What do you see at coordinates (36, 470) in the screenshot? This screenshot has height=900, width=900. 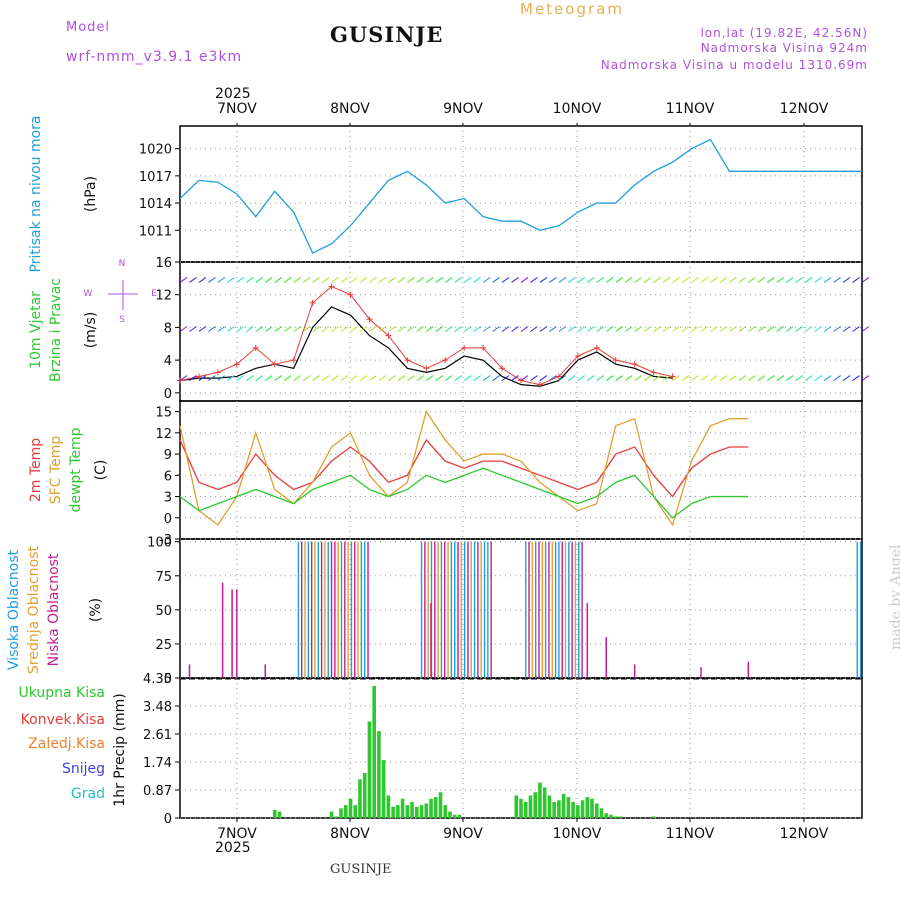 I see `temp-label-2m: 2m Temp` at bounding box center [36, 470].